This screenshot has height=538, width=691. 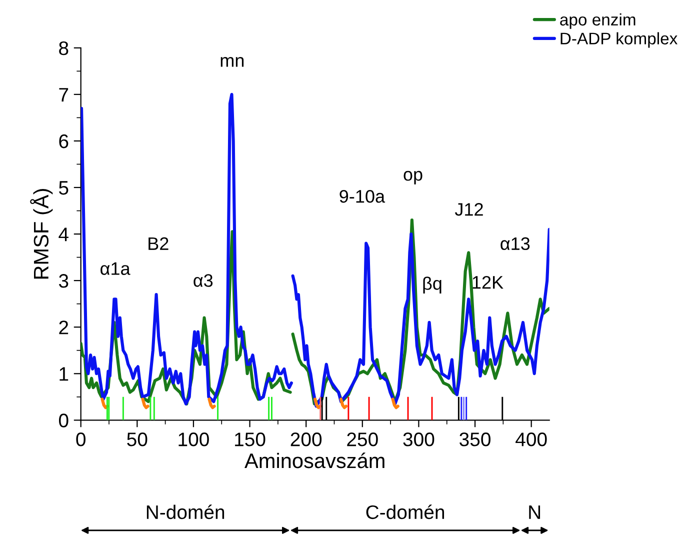 What do you see at coordinates (81, 439) in the screenshot?
I see `x-tick-label: 0` at bounding box center [81, 439].